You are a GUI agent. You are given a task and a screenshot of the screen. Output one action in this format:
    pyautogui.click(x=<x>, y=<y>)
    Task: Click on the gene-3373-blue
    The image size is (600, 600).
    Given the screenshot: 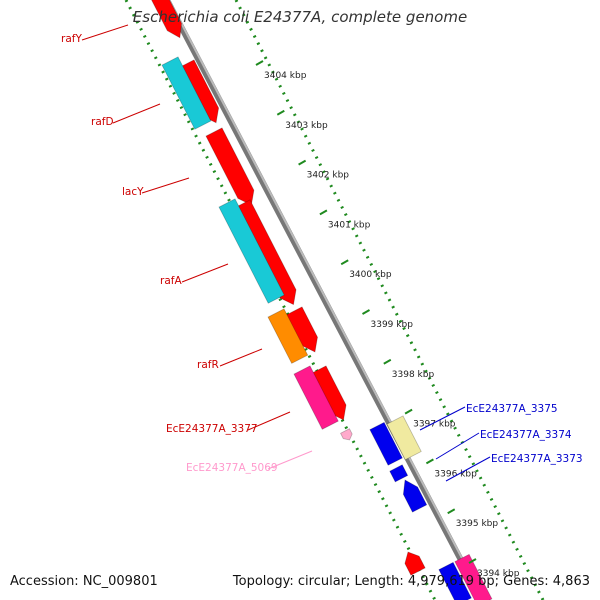 What is the action you would take?
    pyautogui.click(x=415, y=496)
    